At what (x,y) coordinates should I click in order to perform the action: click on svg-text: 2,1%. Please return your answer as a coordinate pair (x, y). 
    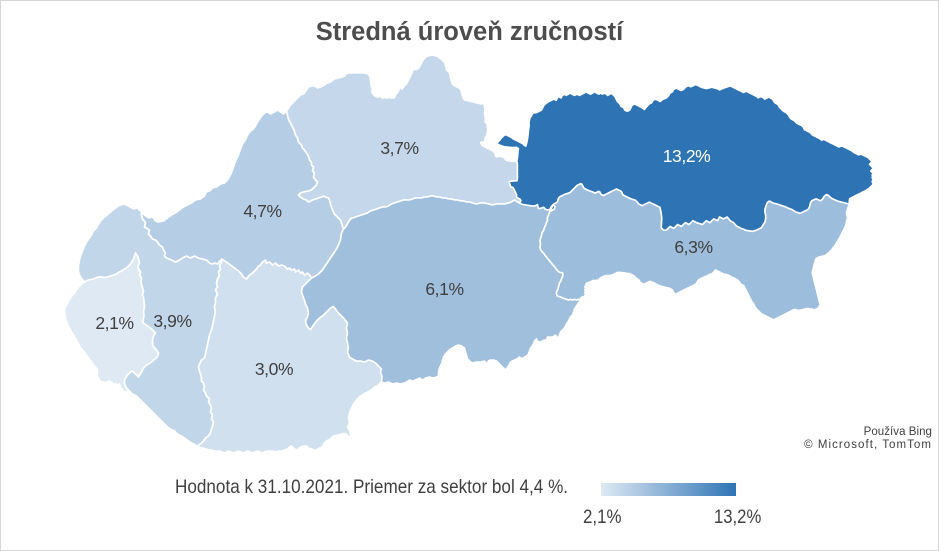
    Looking at the image, I should click on (114, 323).